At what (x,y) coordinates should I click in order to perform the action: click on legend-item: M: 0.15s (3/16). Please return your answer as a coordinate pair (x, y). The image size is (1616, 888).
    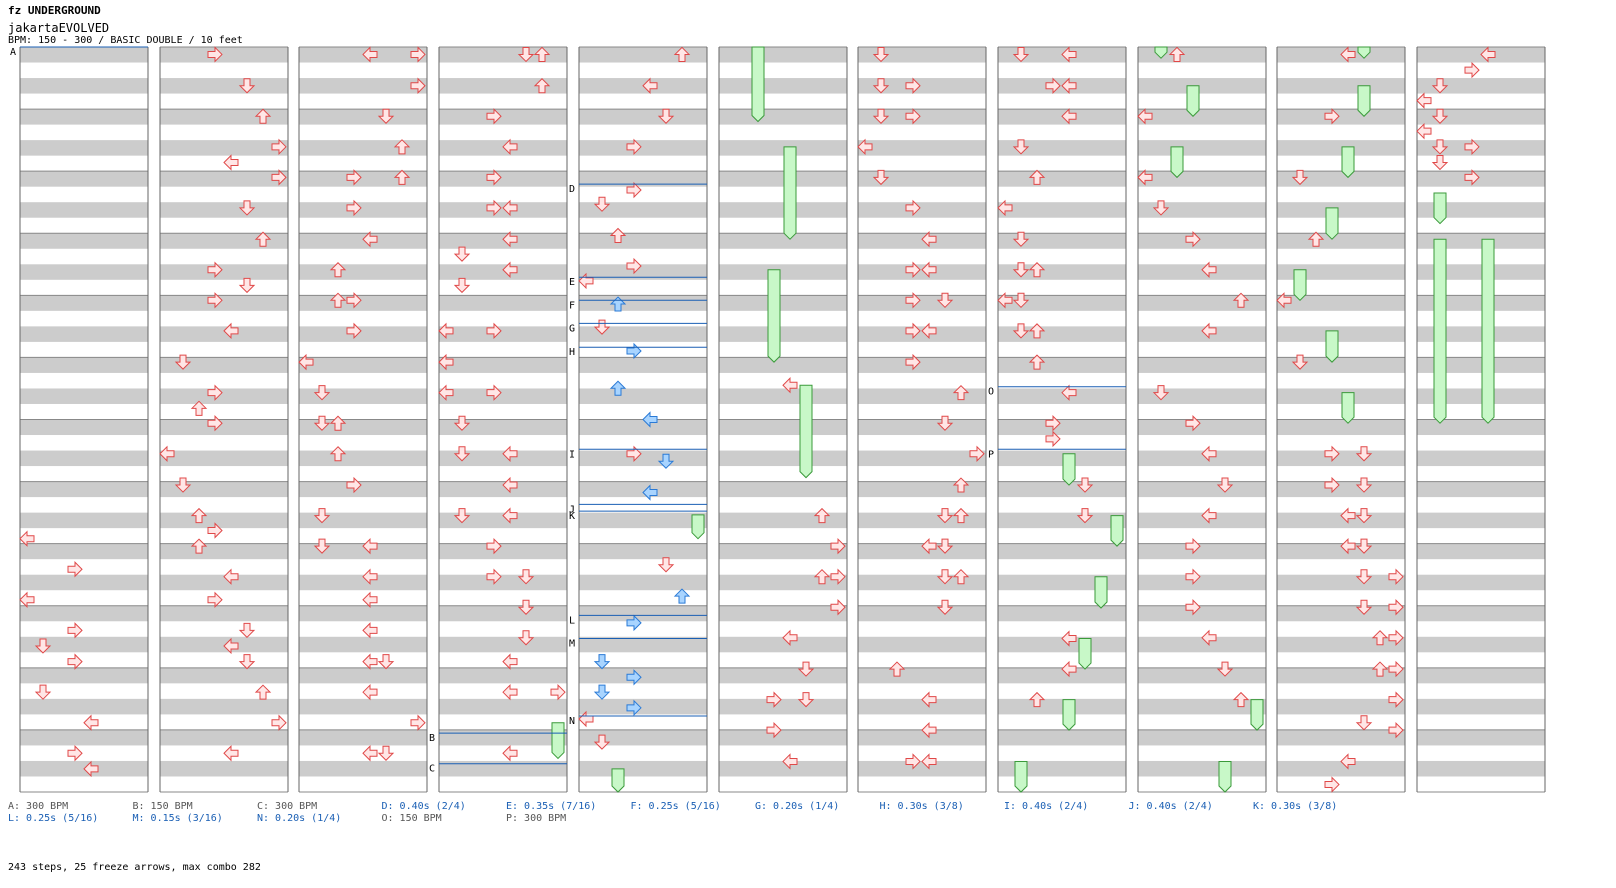
    Looking at the image, I should click on (177, 818).